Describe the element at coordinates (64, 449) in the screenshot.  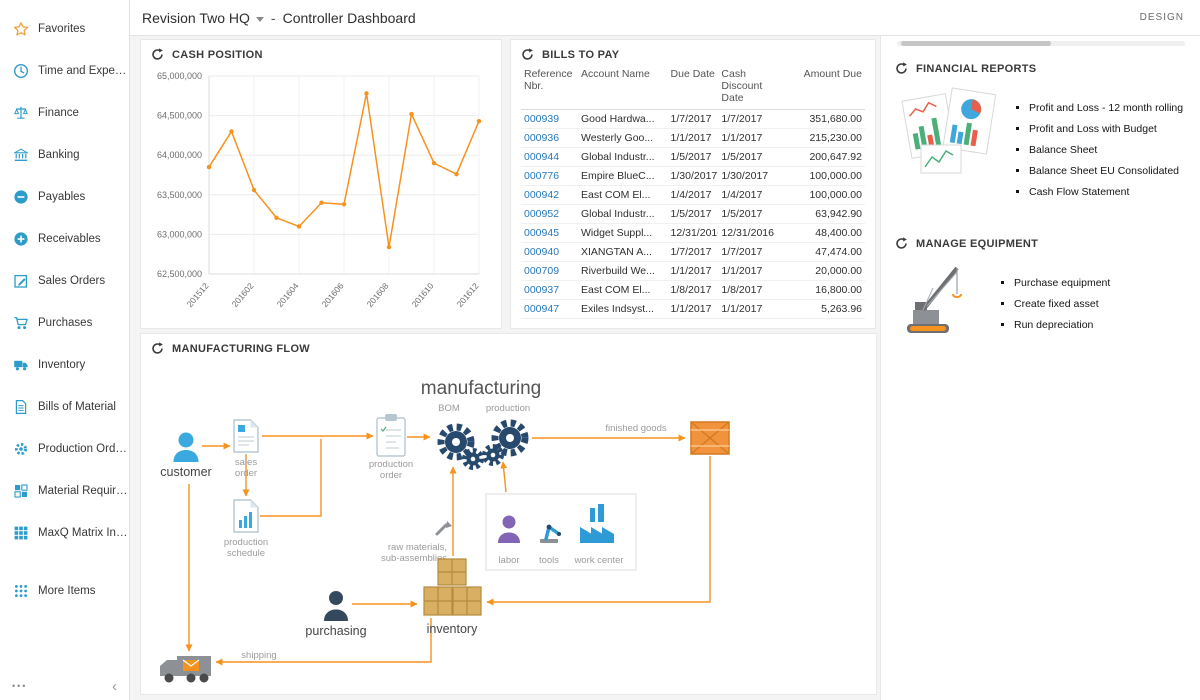
I see `sidebar-item-production-orders: Production Orders` at that location.